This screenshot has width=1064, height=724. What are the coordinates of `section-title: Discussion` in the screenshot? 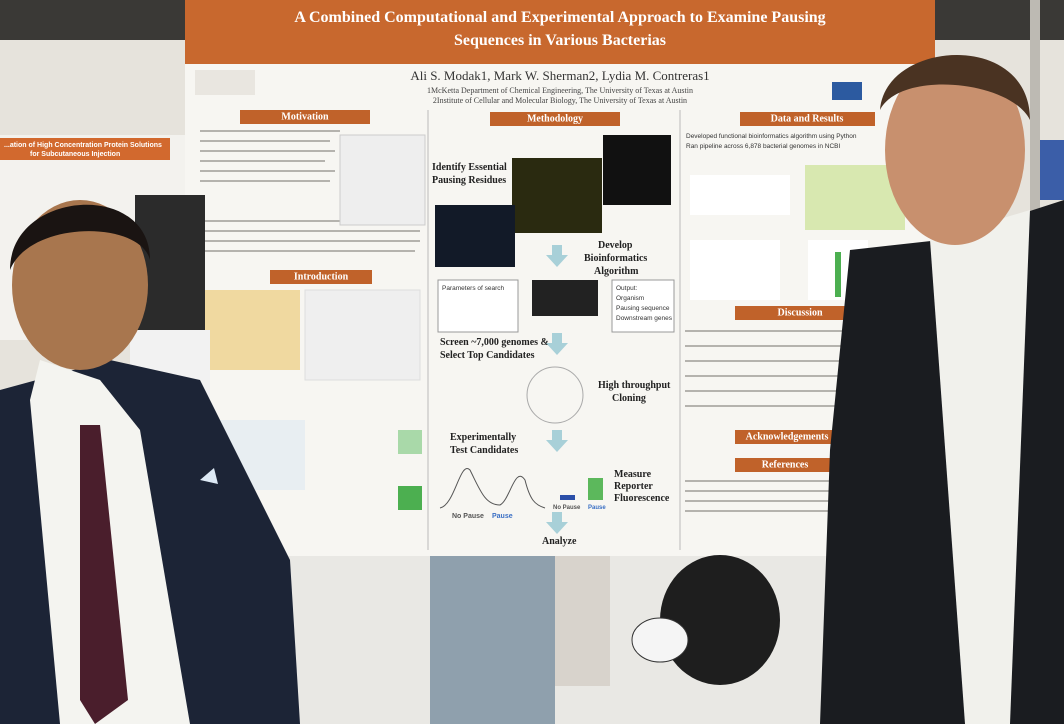 It's located at (799, 312).